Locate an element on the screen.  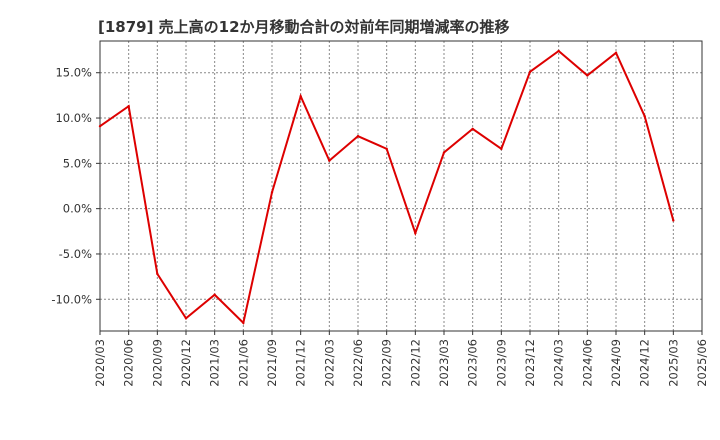
y-axis-ticks: 15.0% 10.0% 5.0% 0.0% -5.0% -10.0% is located at coordinates (75, 186).